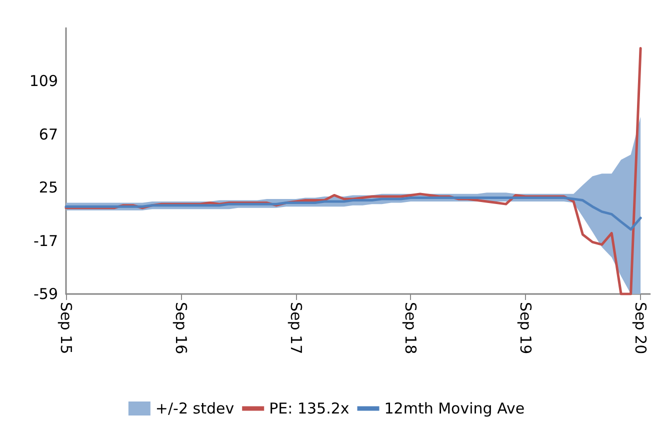 The height and width of the screenshot is (423, 653). Describe the element at coordinates (194, 409) in the screenshot. I see `legend-label: +/-2 stdev` at that location.